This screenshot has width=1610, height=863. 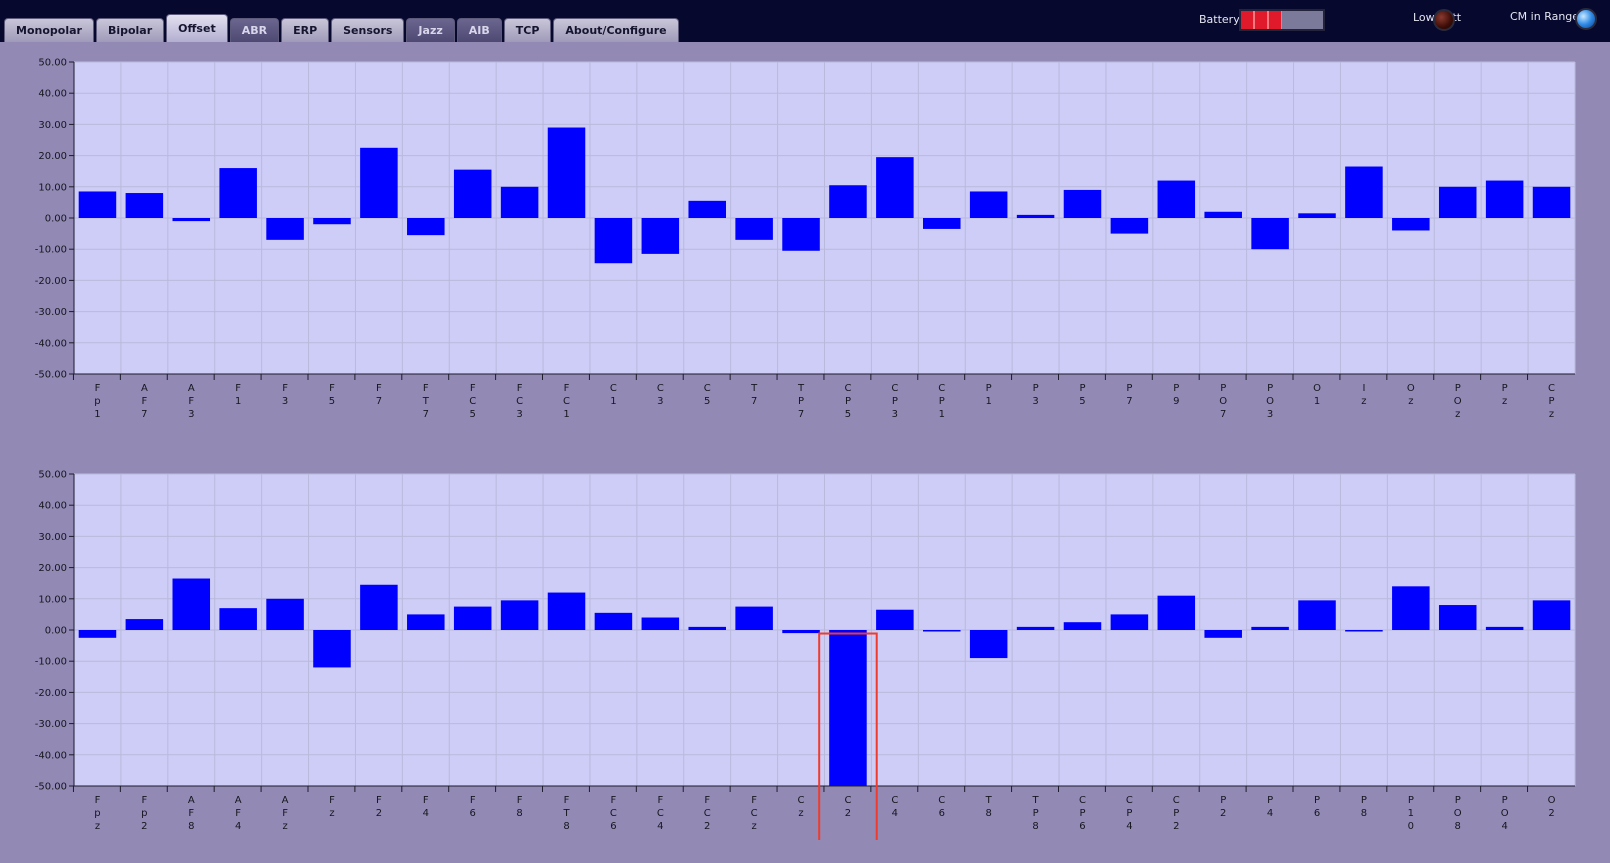 What do you see at coordinates (1219, 19) in the screenshot?
I see `battery-label: Battery` at bounding box center [1219, 19].